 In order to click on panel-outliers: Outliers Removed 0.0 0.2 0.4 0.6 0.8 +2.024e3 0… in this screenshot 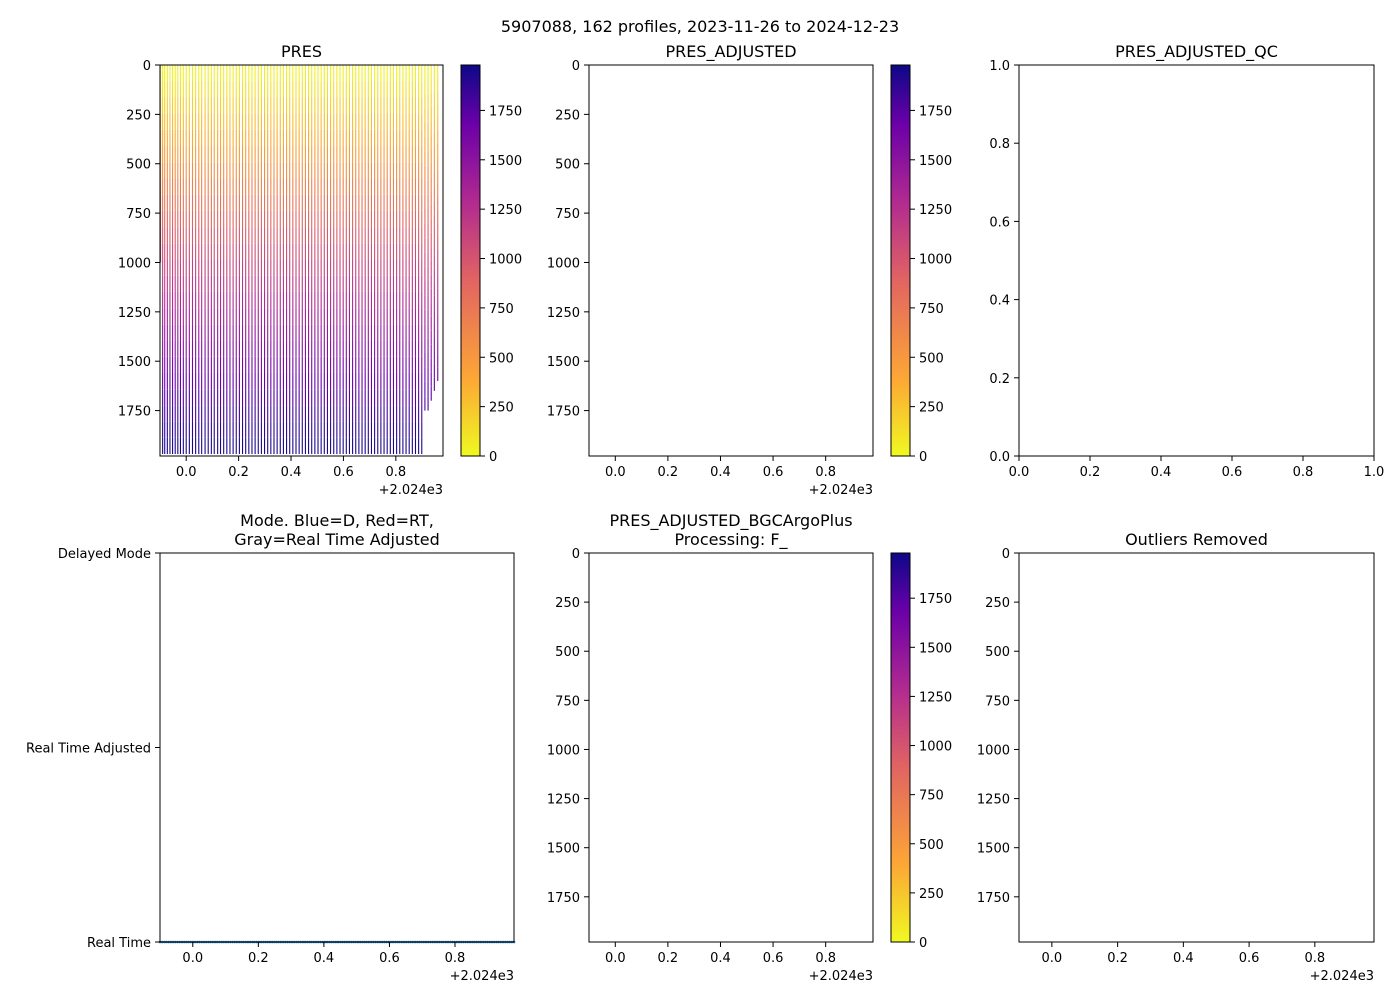, I will do `click(1176, 757)`.